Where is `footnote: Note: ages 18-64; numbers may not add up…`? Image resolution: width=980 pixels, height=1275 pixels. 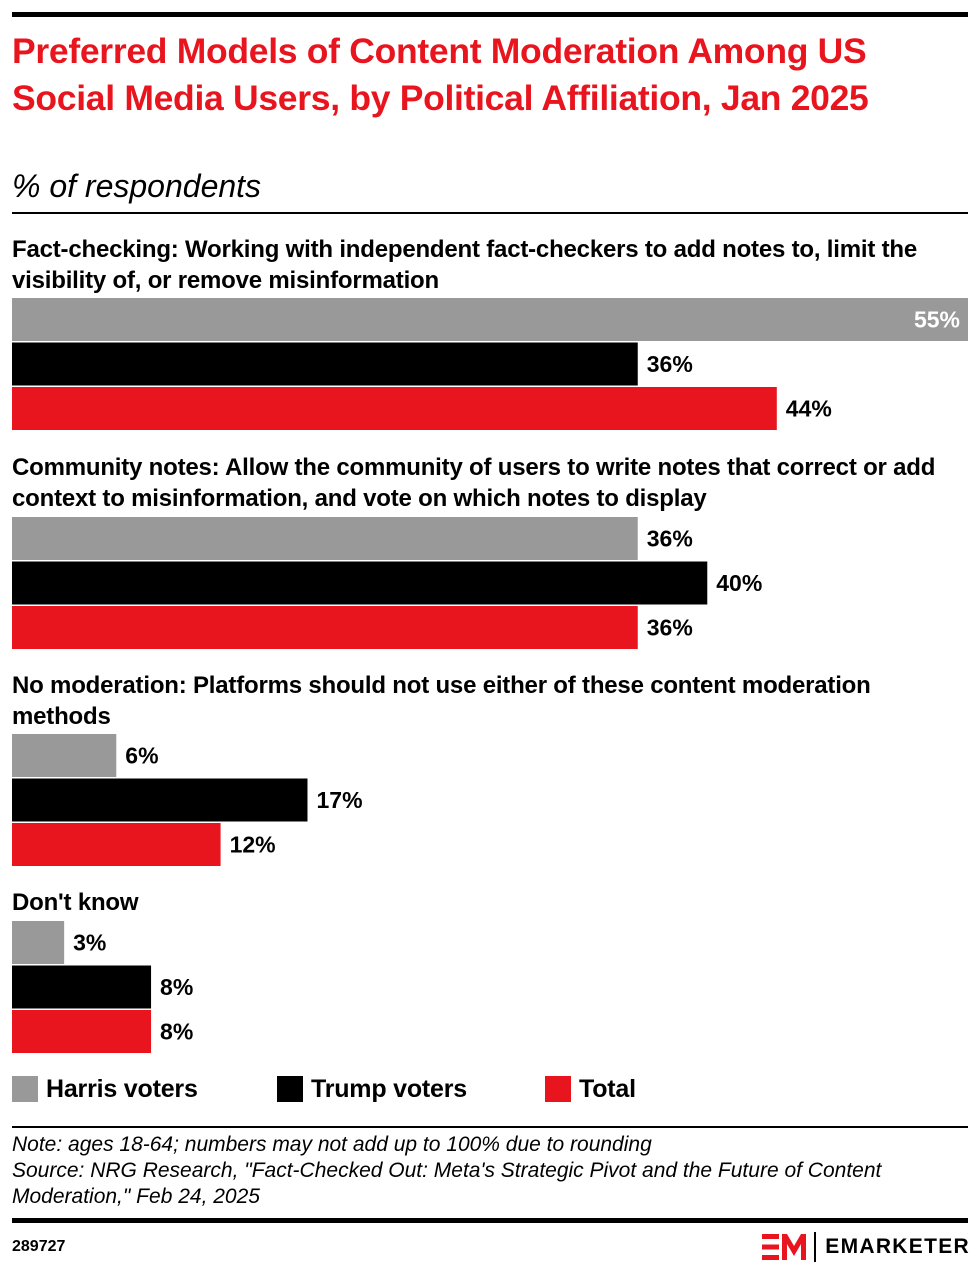
footnote: Note: ages 18-64; numbers may not add up… is located at coordinates (487, 1171).